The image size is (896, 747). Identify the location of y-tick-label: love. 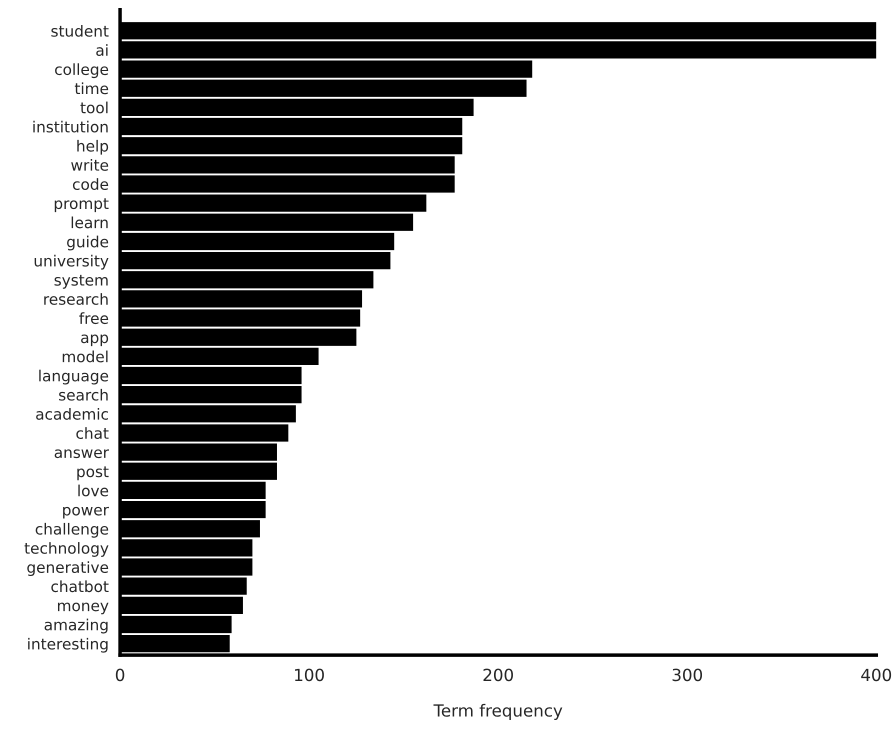
(93, 490).